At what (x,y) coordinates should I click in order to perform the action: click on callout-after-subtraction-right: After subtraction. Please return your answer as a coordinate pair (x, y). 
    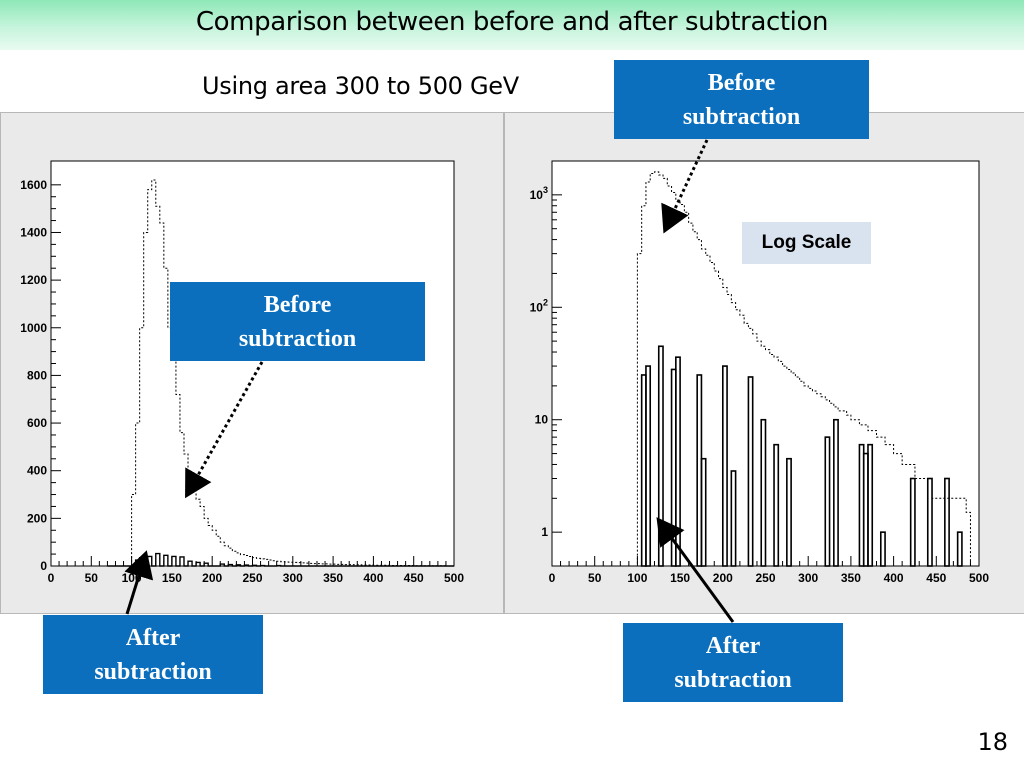
    Looking at the image, I should click on (733, 662).